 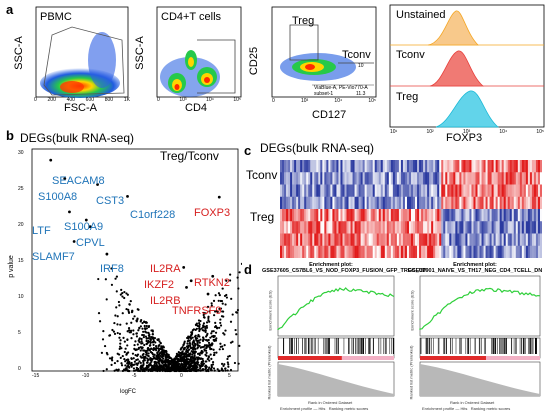 I want to click on pbmc-title: PBMC, so click(x=56, y=17).